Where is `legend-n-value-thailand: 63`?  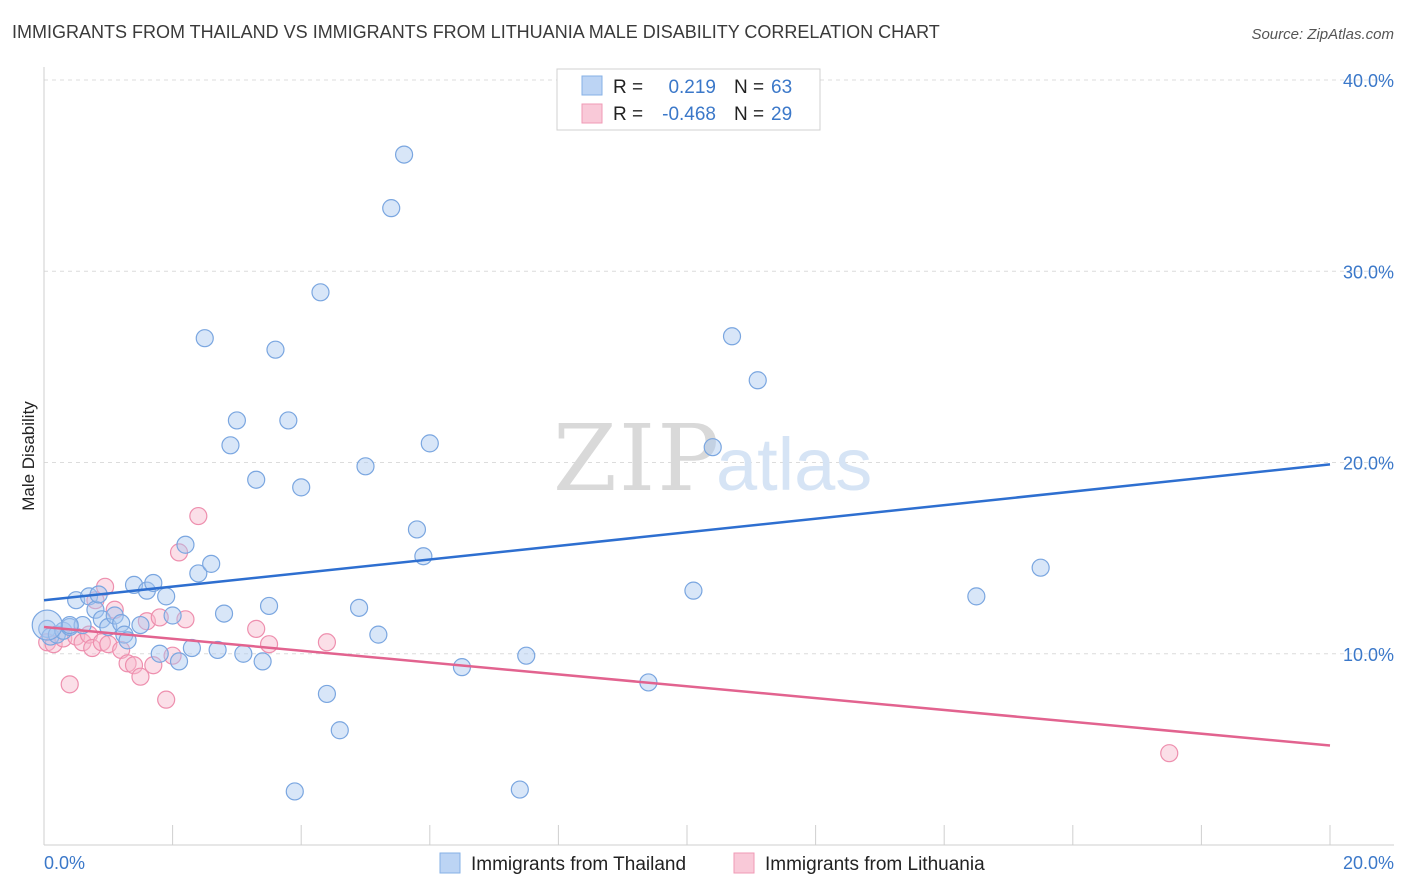 legend-n-value-thailand: 63 is located at coordinates (781, 87).